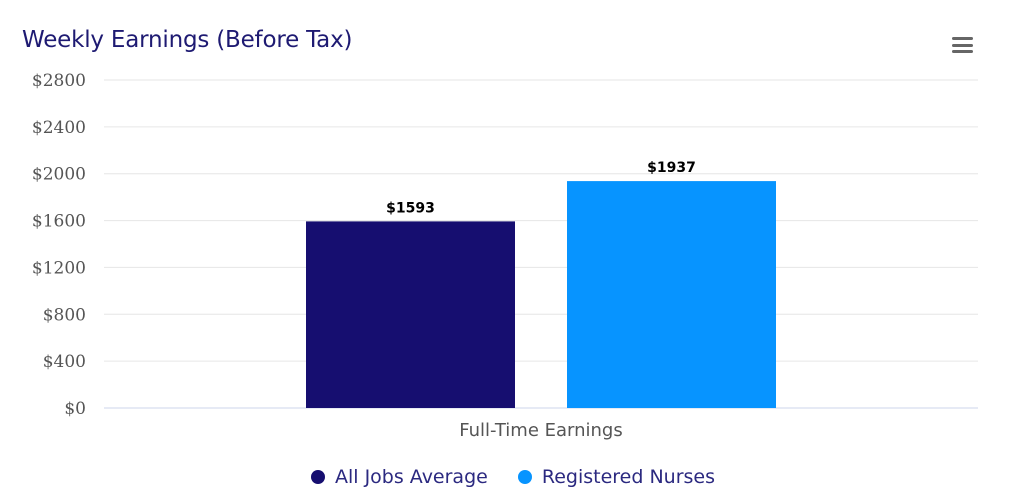 The height and width of the screenshot is (504, 1026). Describe the element at coordinates (59, 128) in the screenshot. I see `y-tick-label: $2400` at that location.